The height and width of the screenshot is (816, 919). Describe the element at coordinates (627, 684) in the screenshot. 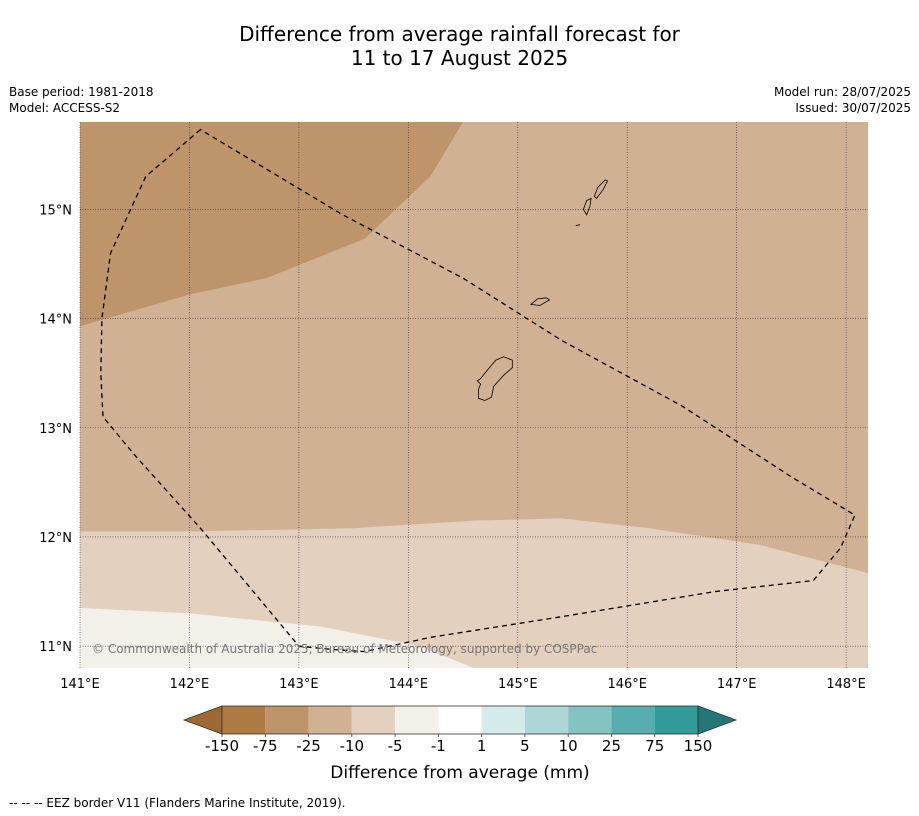

I see `lon-tick-label: 146°E` at that location.